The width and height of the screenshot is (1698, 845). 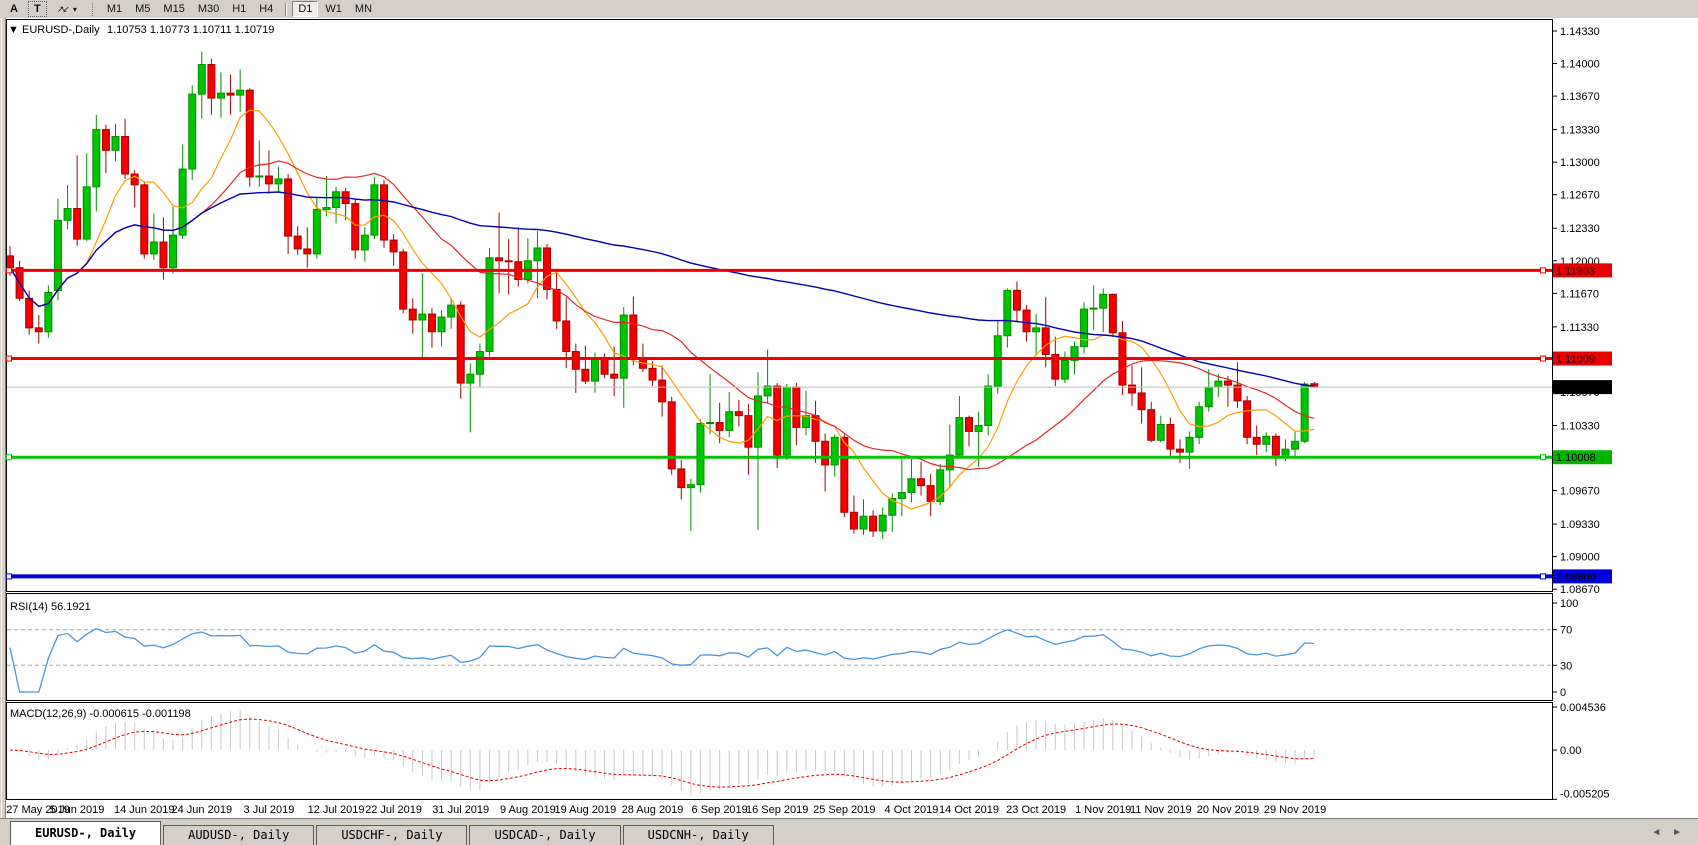 What do you see at coordinates (100, 714) in the screenshot?
I see `macd-indicator-label: MACD(12,26,9) -0.000615 -0.001198` at bounding box center [100, 714].